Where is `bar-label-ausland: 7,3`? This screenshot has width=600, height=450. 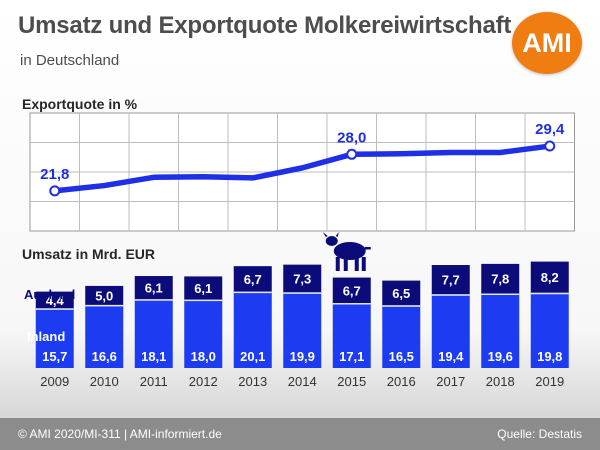
bar-label-ausland: 7,3 is located at coordinates (302, 279).